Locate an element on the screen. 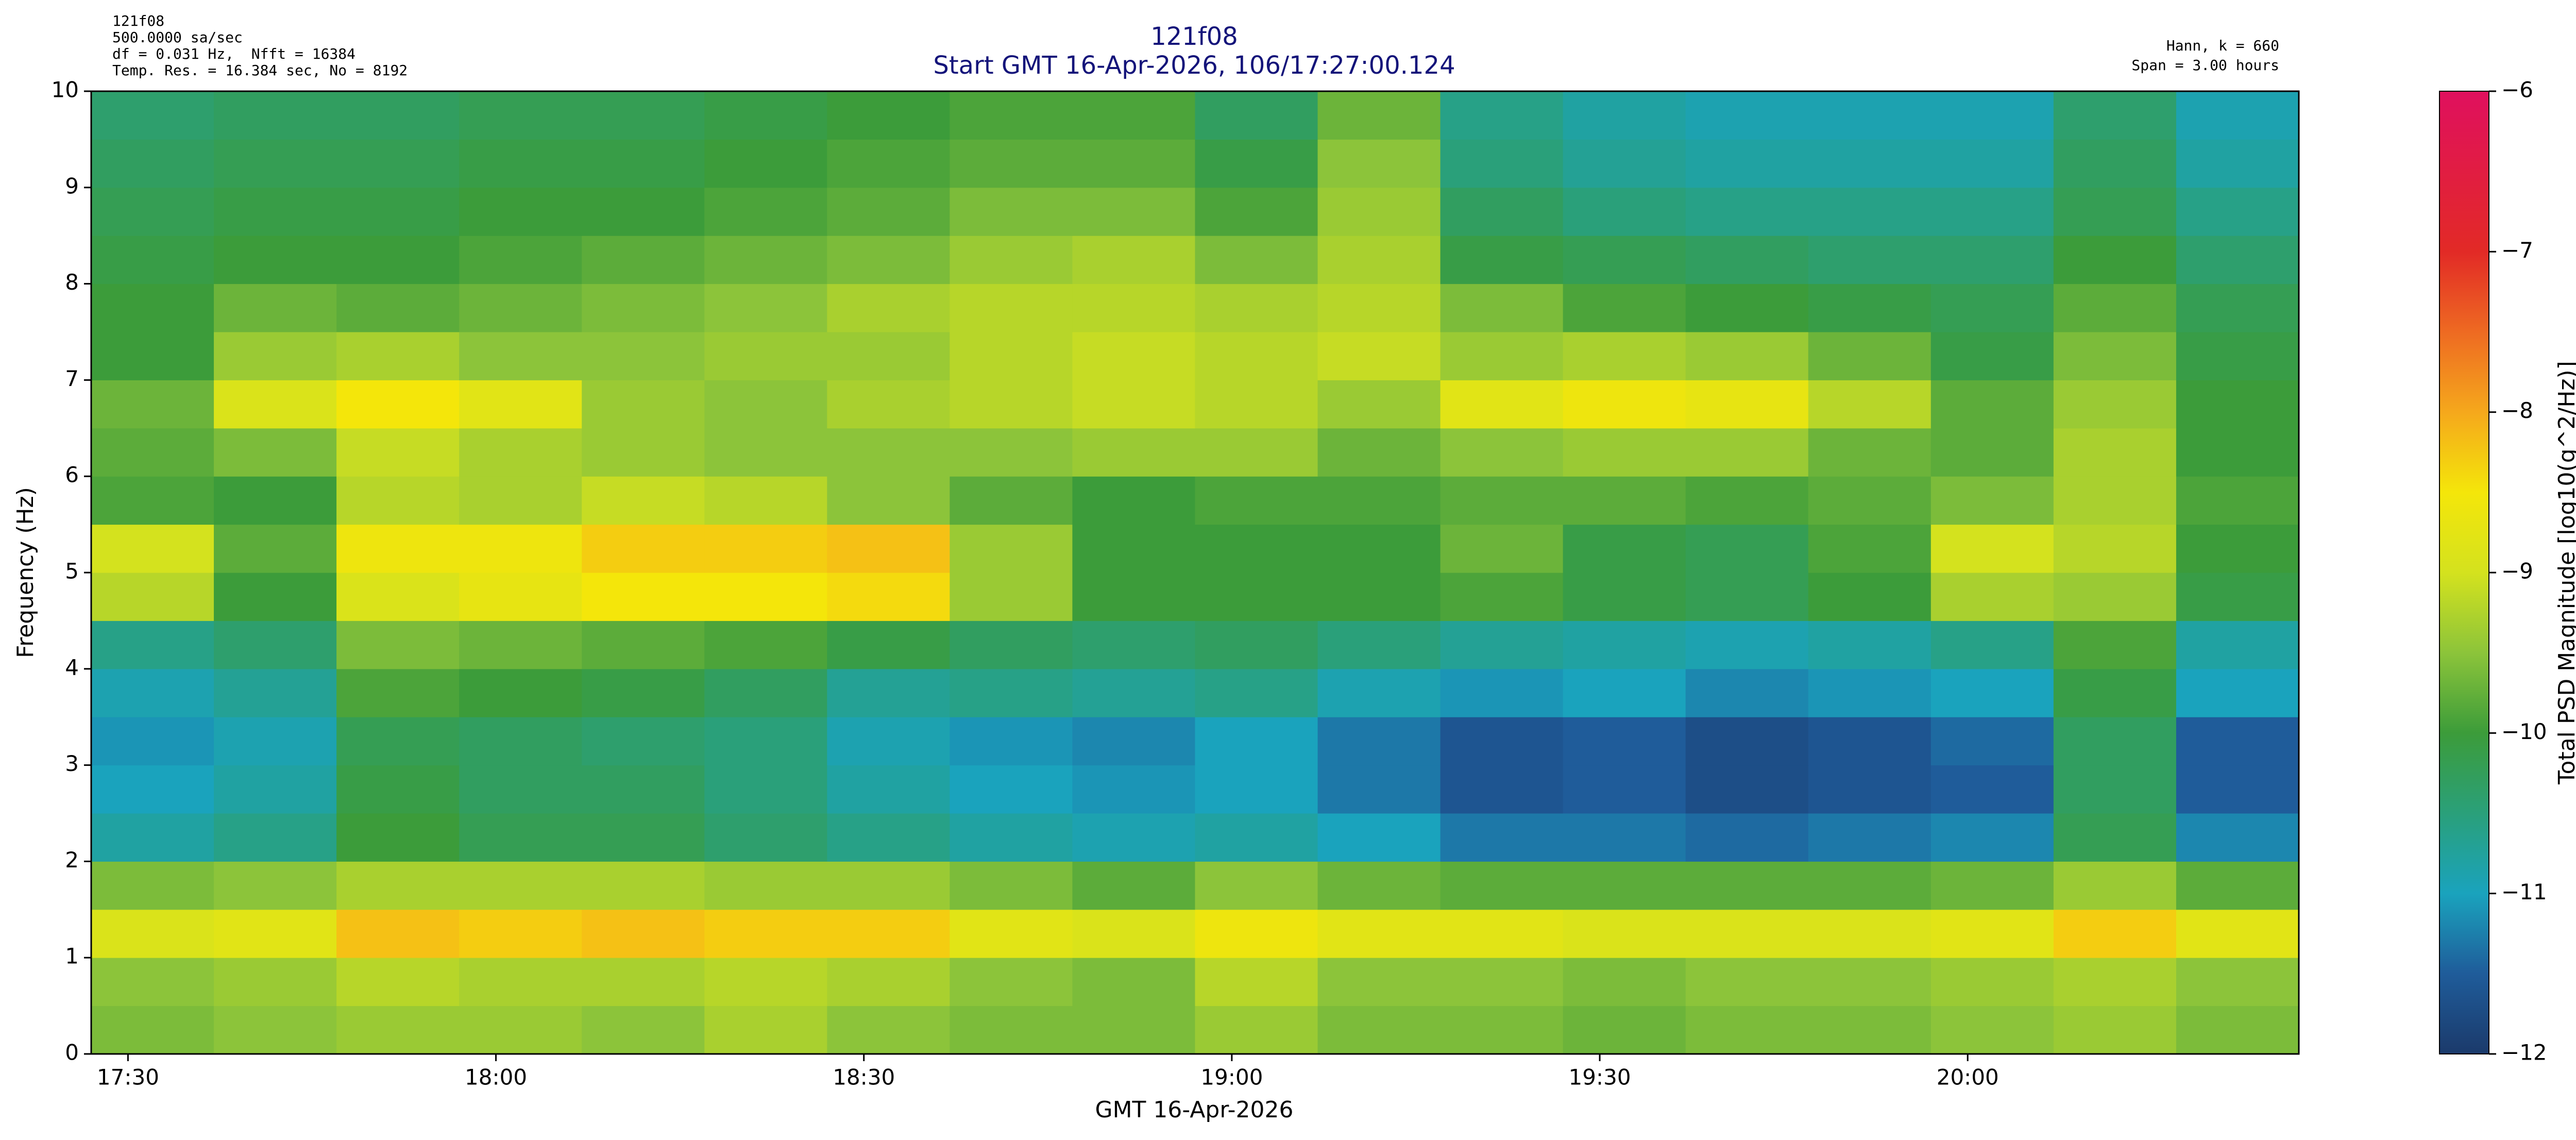  y-axis-label: Frequency (Hz) is located at coordinates (25, 573).